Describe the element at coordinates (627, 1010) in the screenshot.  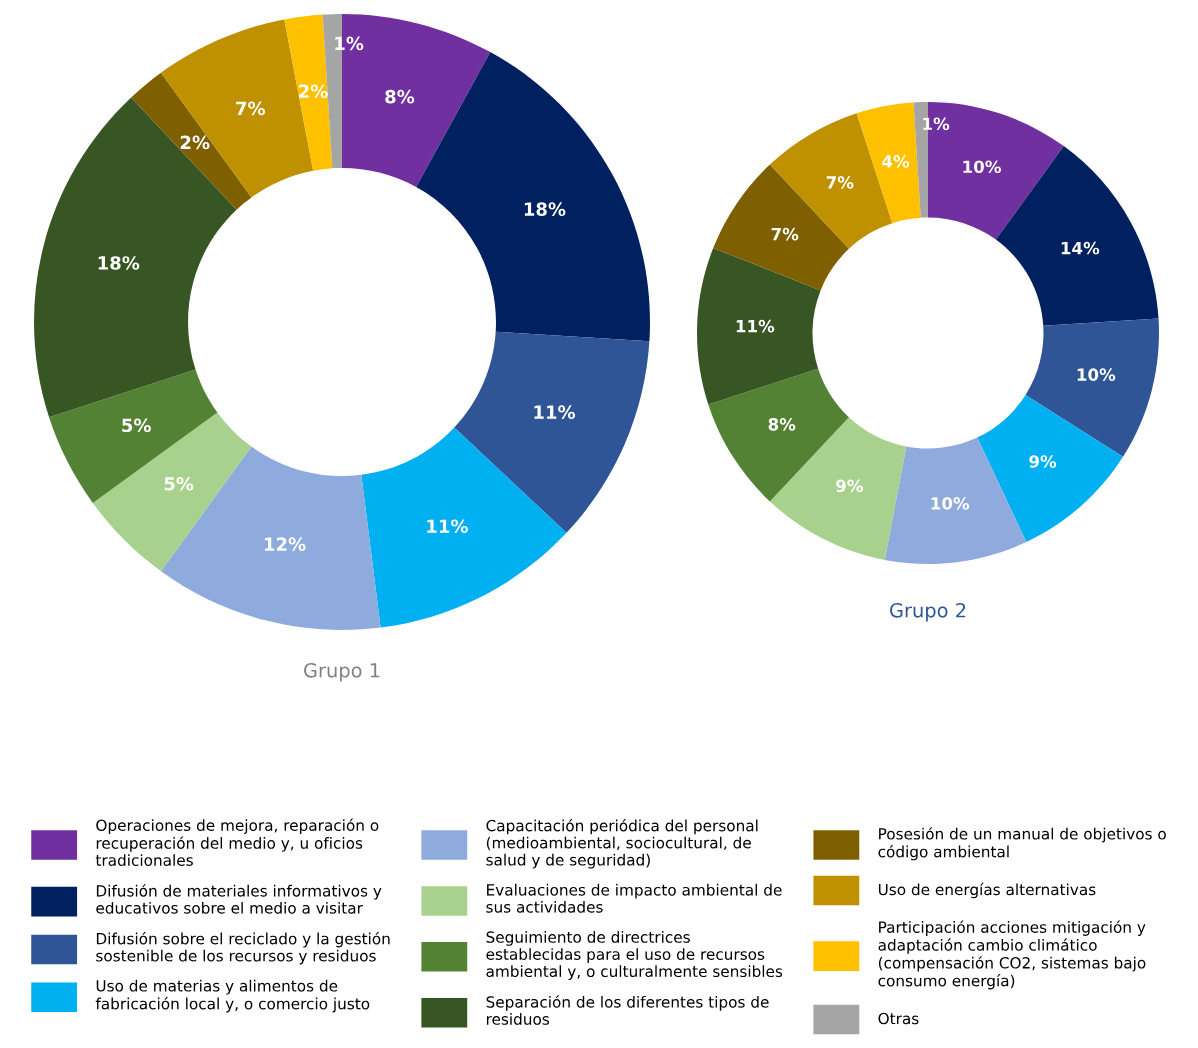
I see `legend-label: Separación de los diferentes tipos de residuos` at that location.